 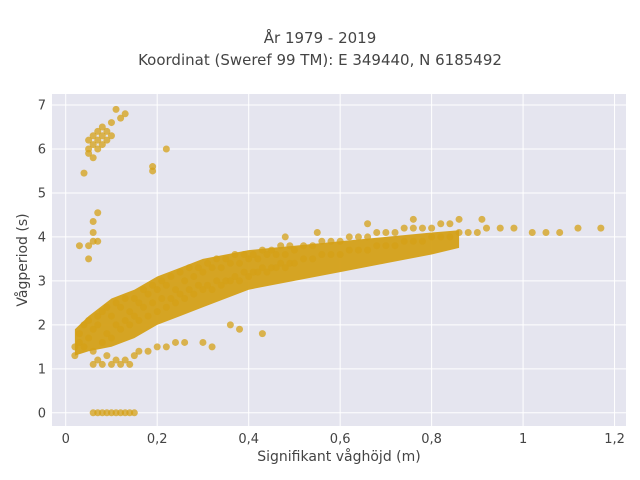 I want to click on chart-title-line-1: År 1979 - 2019, so click(x=320, y=38).